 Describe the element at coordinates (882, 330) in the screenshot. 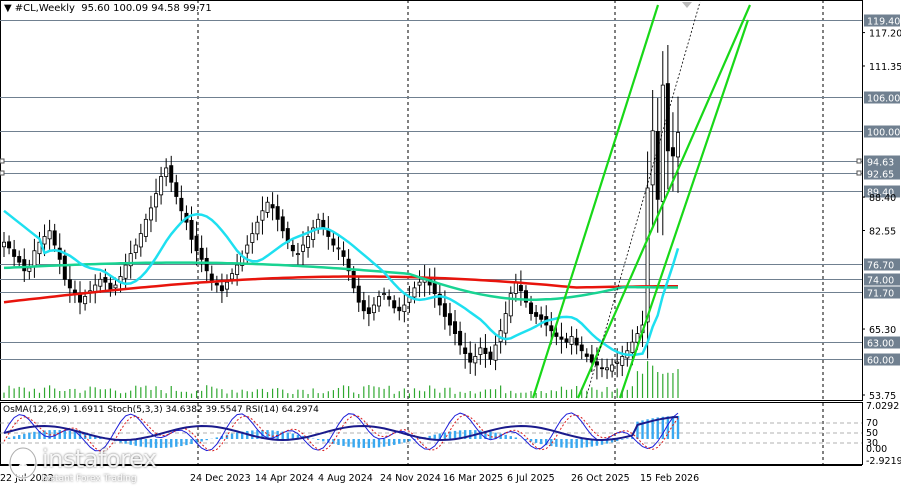

I see `price-tick-label: 65.30` at that location.